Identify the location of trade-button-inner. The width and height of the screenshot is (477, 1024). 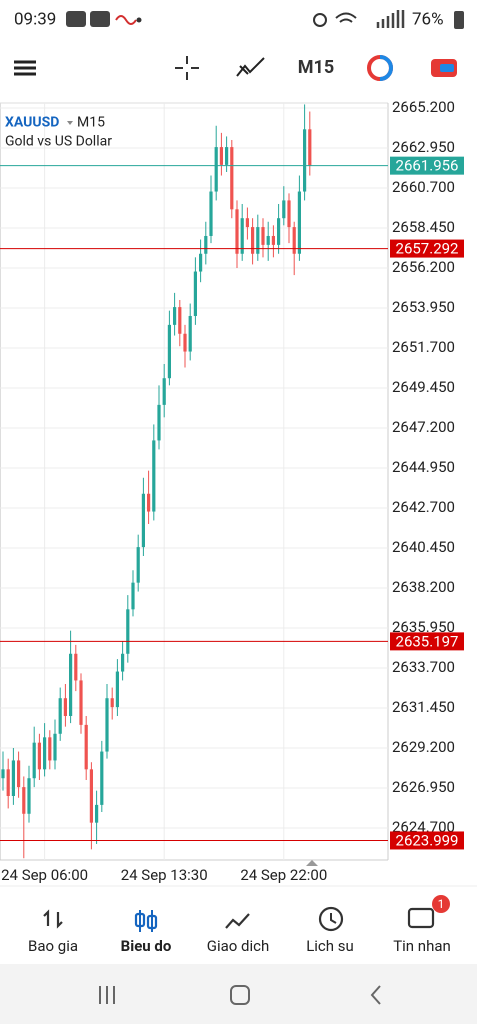
(447, 68).